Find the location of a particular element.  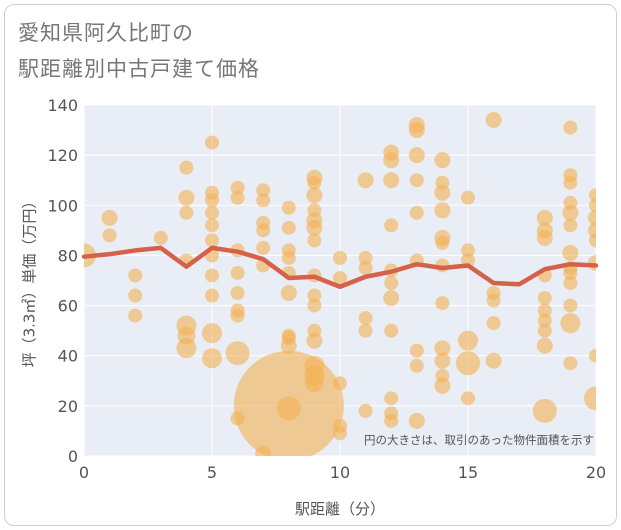

y-tick-label: 100 is located at coordinates (62, 205).